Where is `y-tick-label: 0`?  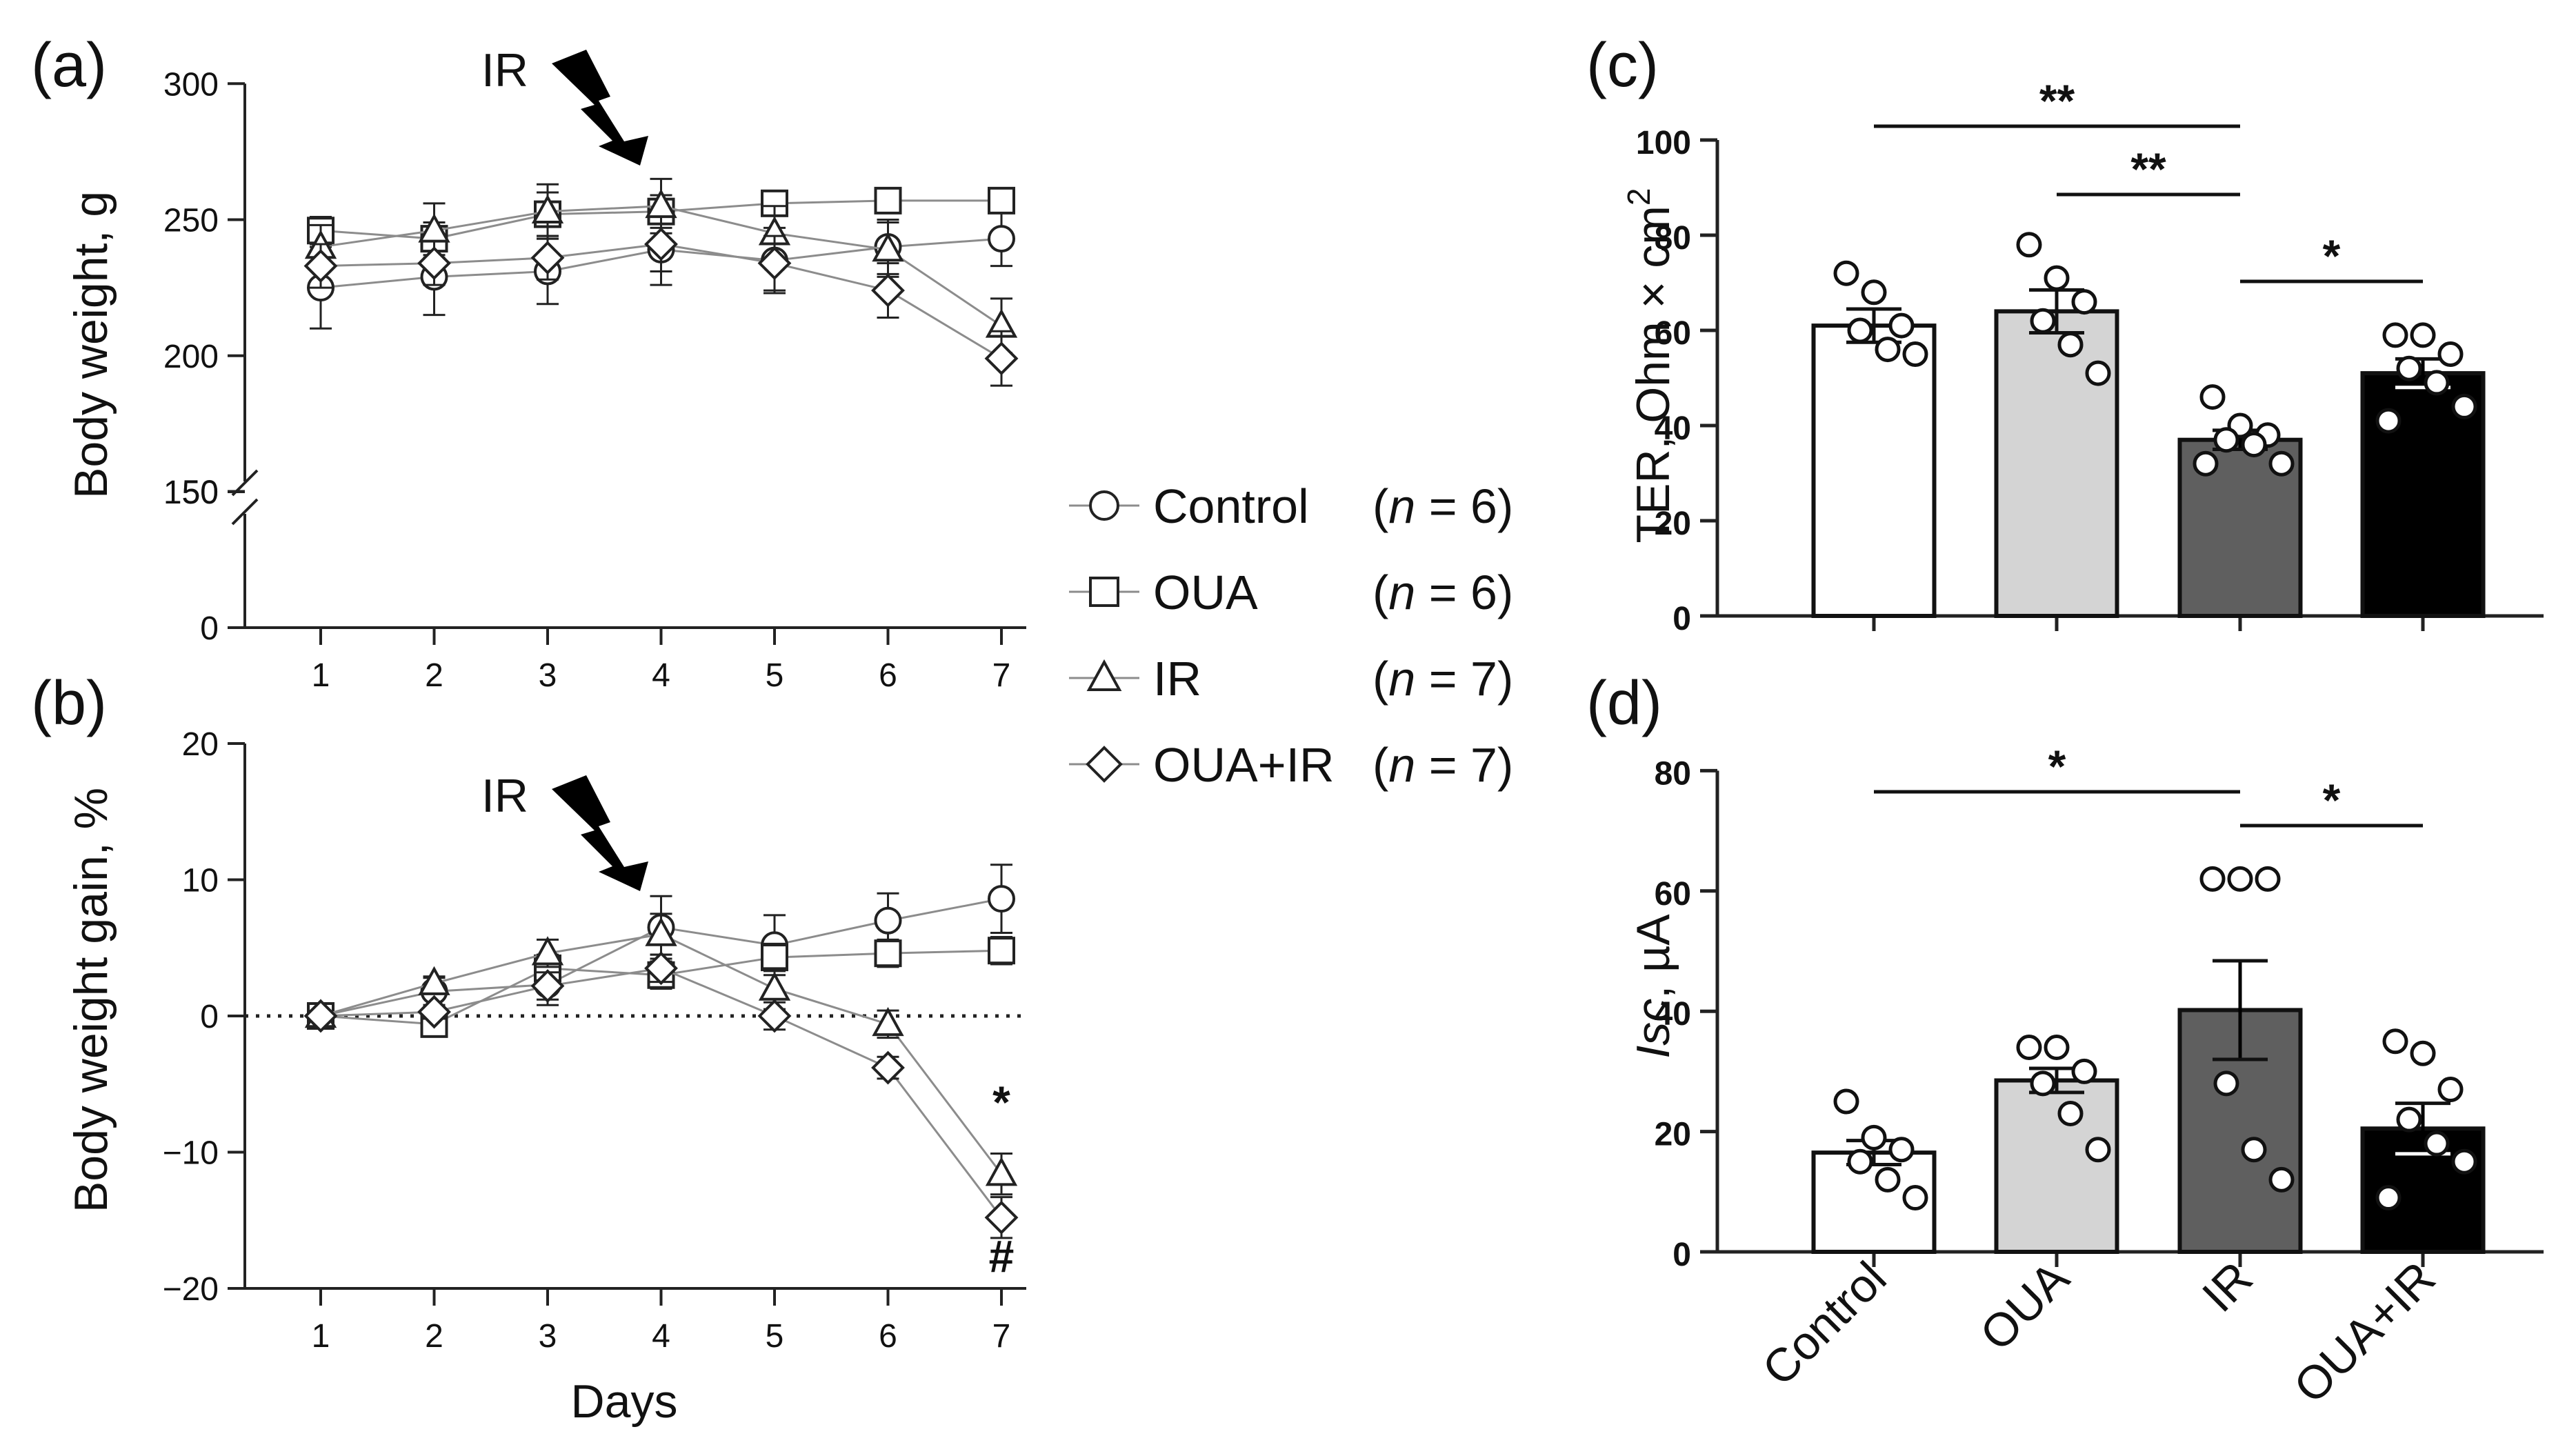 y-tick-label: 0 is located at coordinates (1682, 1255).